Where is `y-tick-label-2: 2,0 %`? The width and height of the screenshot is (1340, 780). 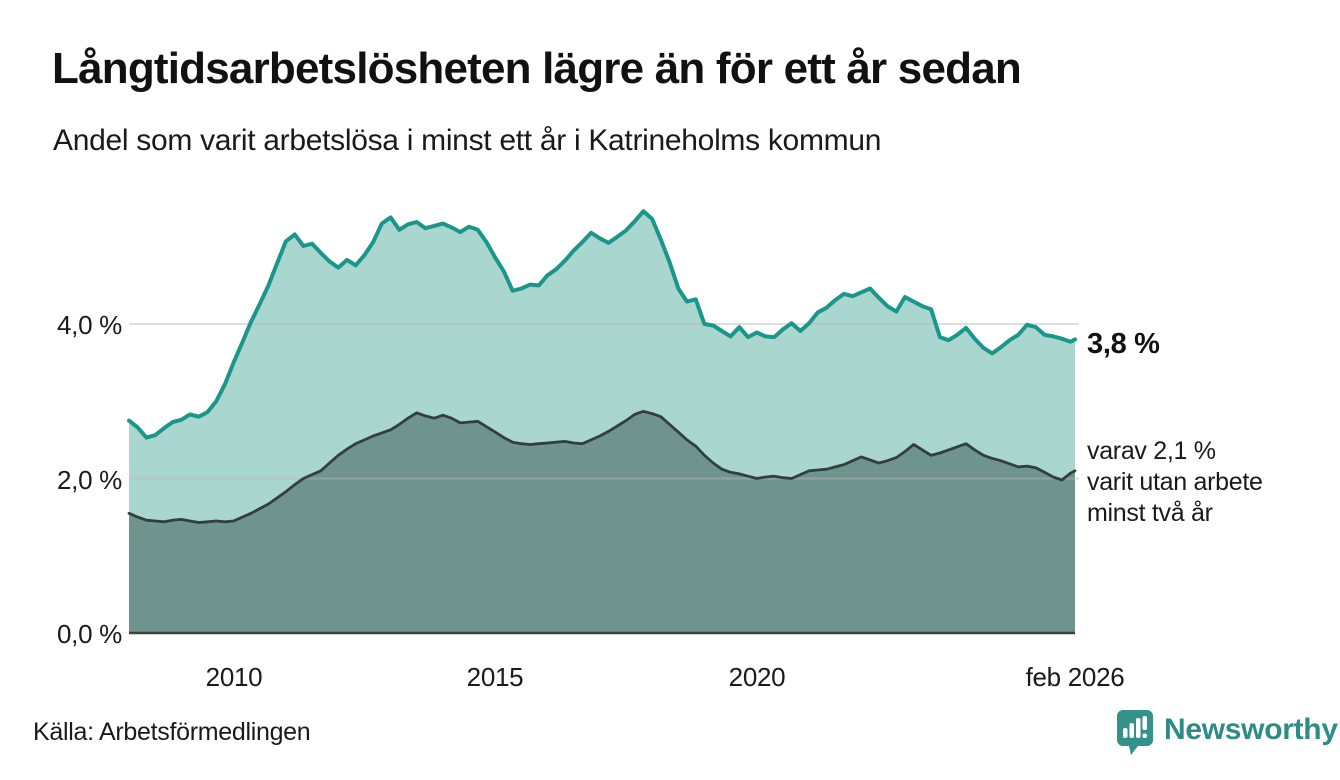
y-tick-label-2: 2,0 % is located at coordinates (89, 480).